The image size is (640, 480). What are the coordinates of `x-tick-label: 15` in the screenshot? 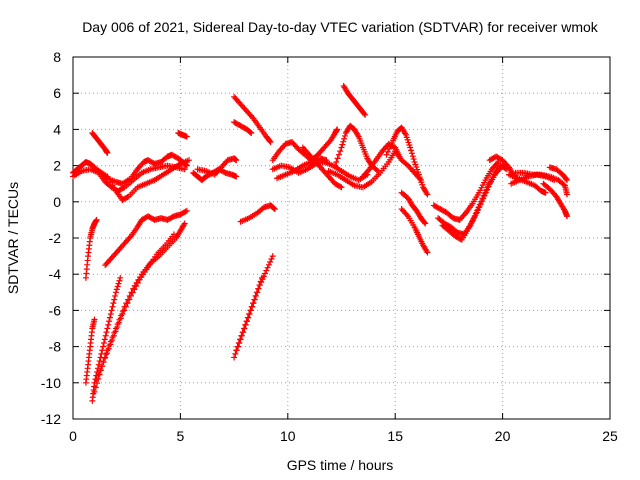 It's located at (395, 436).